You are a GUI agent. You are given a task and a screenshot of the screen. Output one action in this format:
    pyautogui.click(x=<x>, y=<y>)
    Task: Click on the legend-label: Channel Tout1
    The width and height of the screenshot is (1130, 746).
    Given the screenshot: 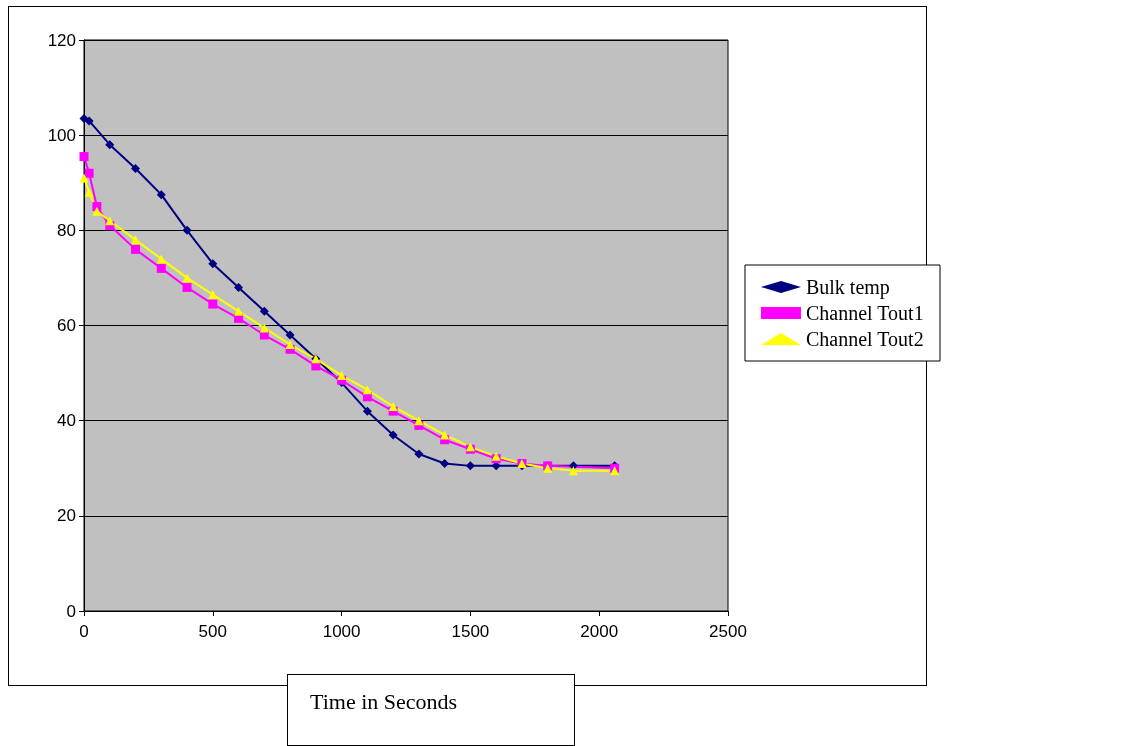 What is the action you would take?
    pyautogui.click(x=864, y=313)
    